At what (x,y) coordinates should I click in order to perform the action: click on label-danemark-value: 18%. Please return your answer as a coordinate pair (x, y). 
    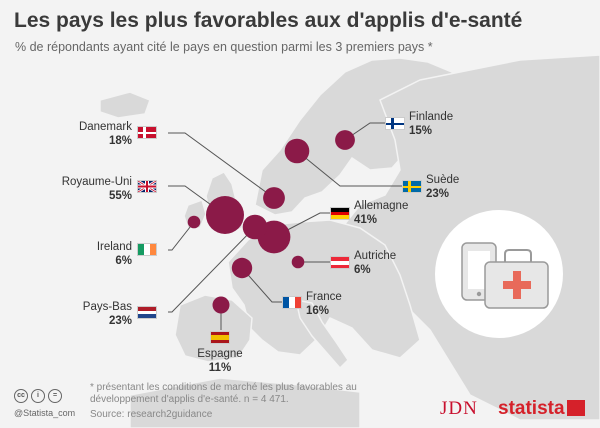
    Looking at the image, I should click on (120, 141).